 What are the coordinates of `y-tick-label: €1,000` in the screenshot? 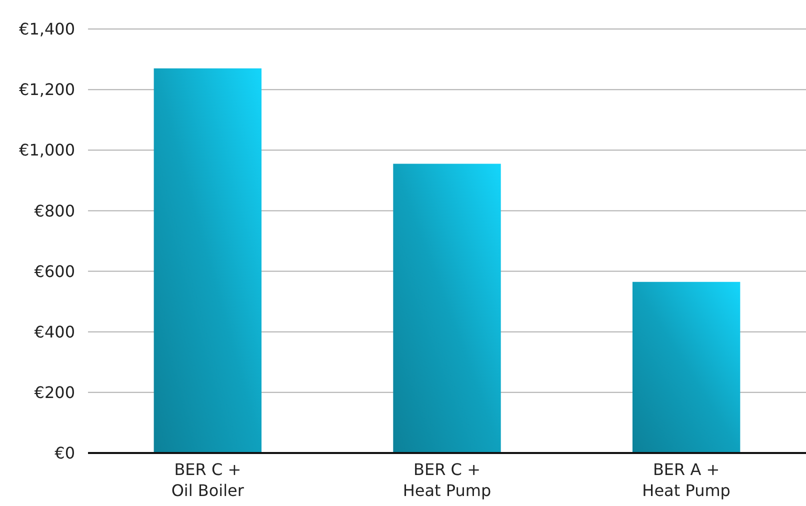 It's located at (47, 150).